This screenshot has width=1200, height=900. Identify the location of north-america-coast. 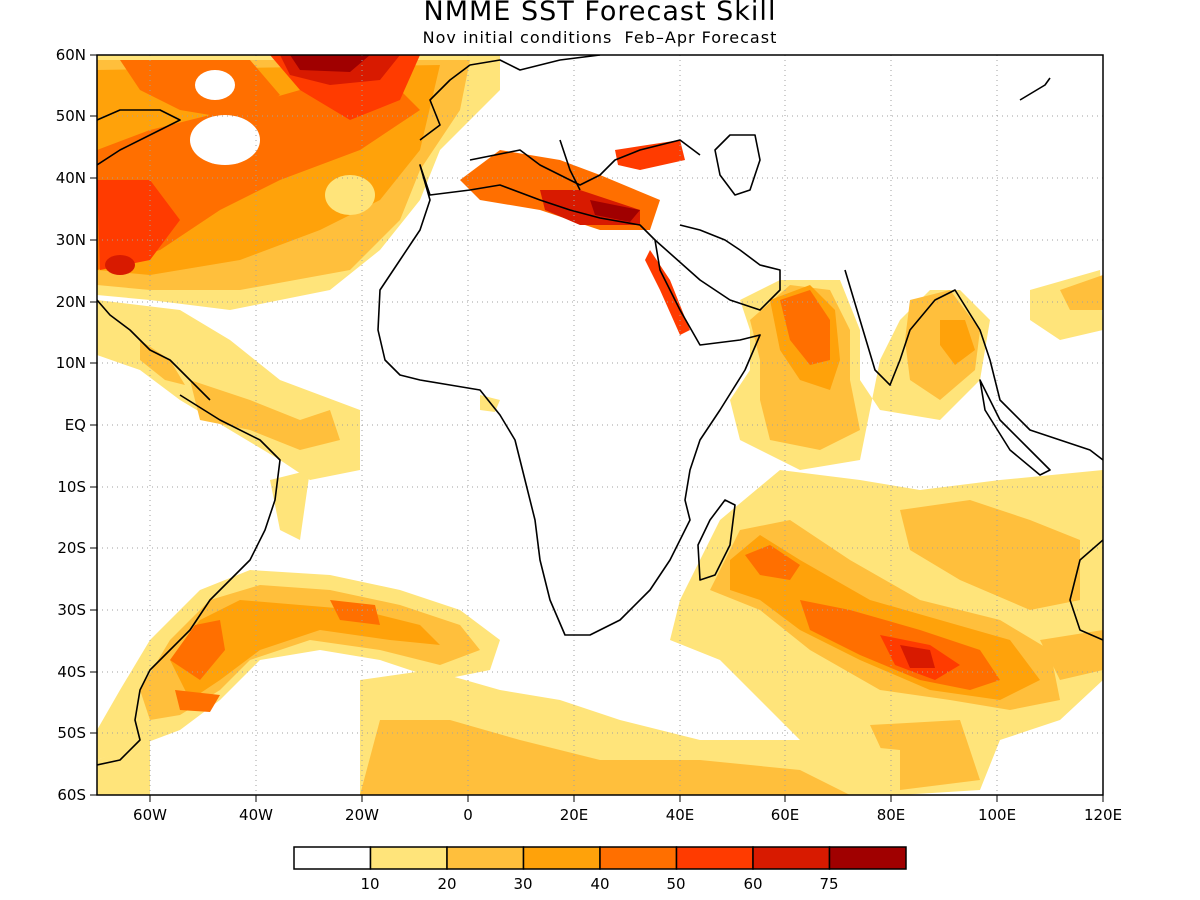
(139, 137).